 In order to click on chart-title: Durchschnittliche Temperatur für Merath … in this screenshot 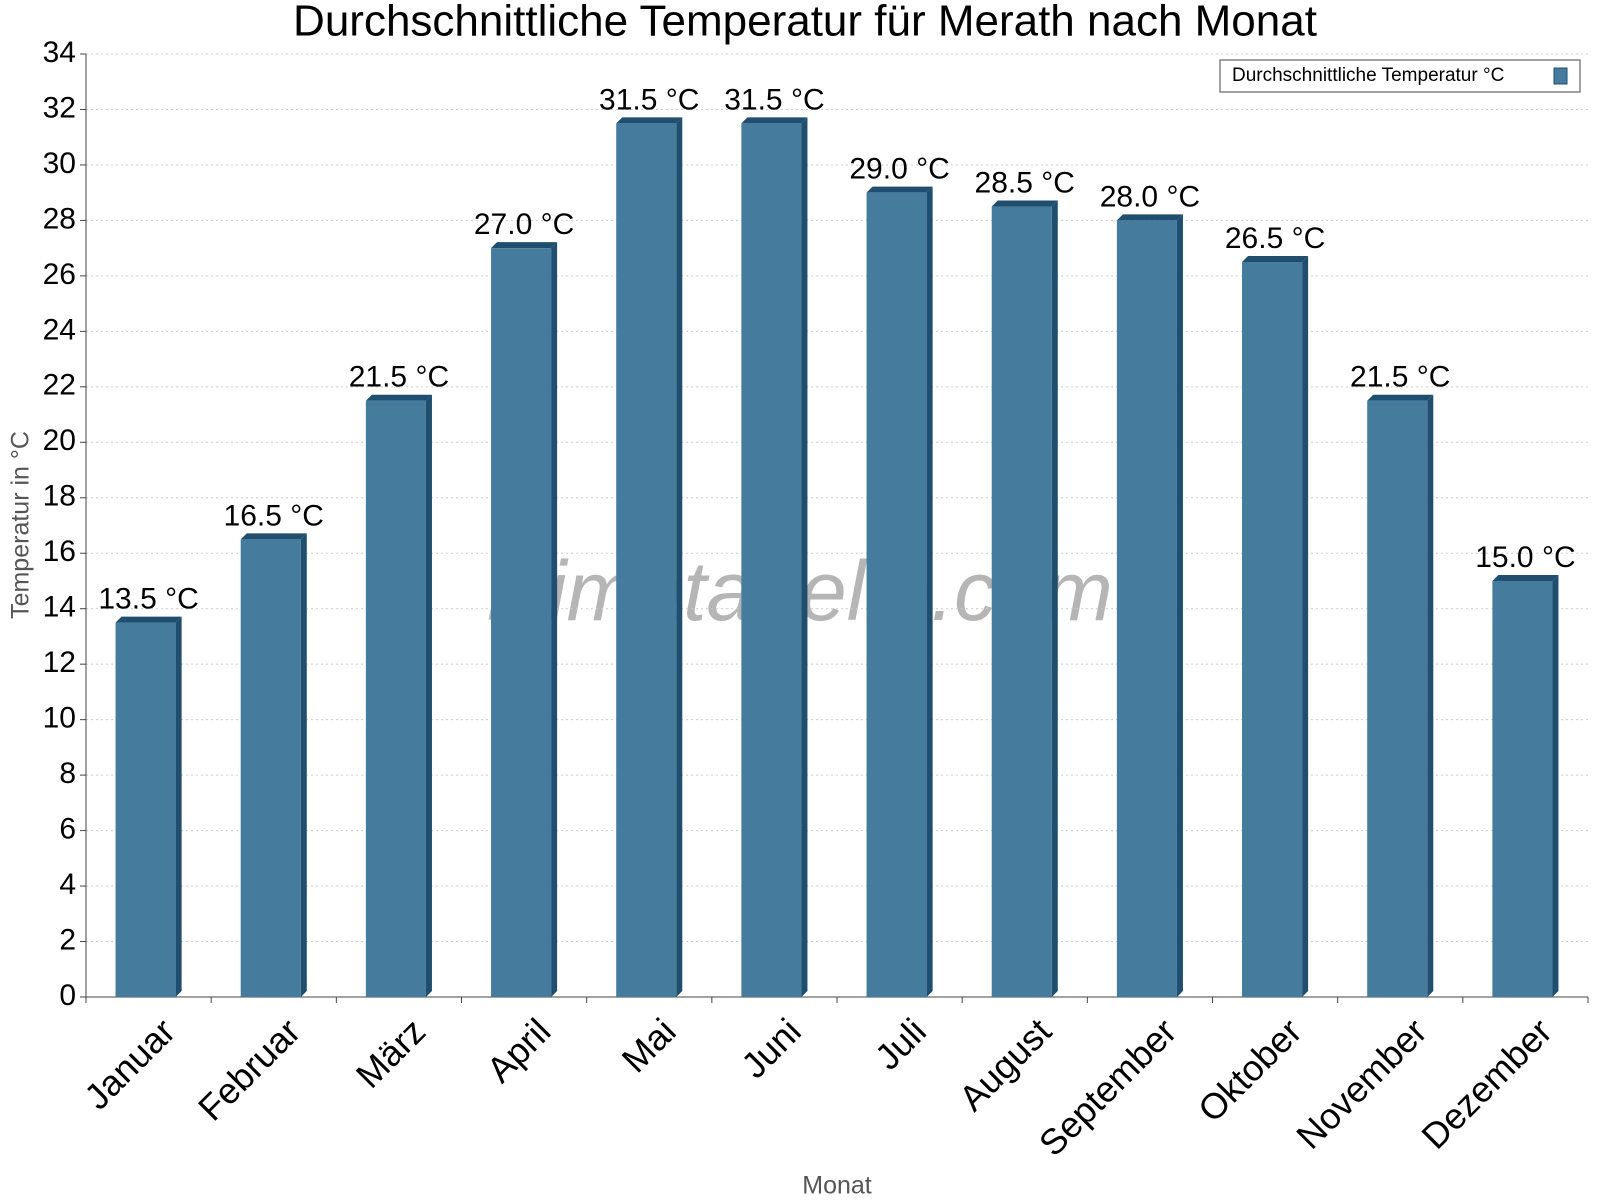, I will do `click(805, 23)`.